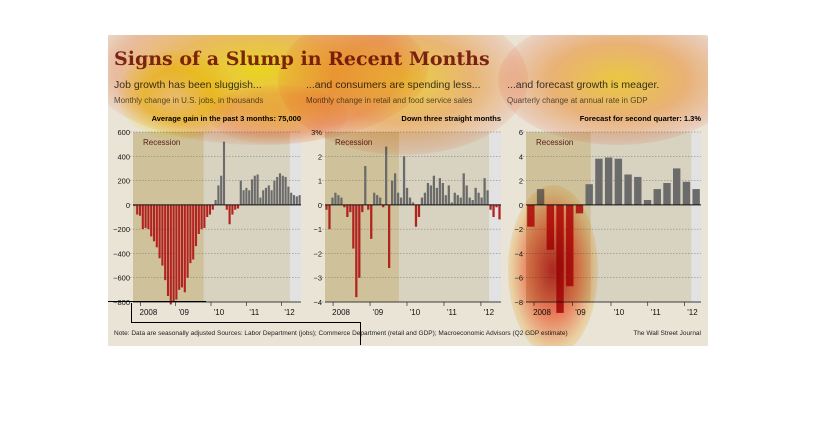  Describe the element at coordinates (123, 181) in the screenshot. I see `y-tick-label: 200` at that location.